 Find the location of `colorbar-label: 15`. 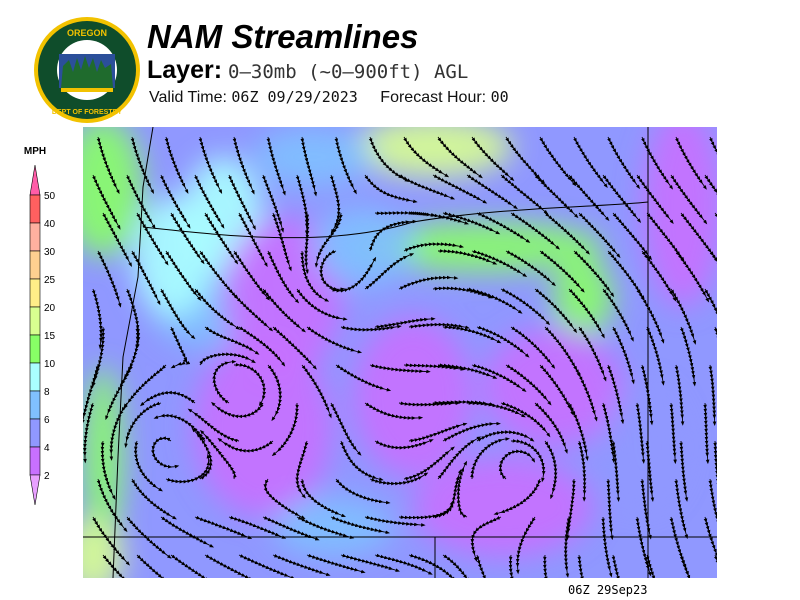

colorbar-label: 15 is located at coordinates (50, 336).